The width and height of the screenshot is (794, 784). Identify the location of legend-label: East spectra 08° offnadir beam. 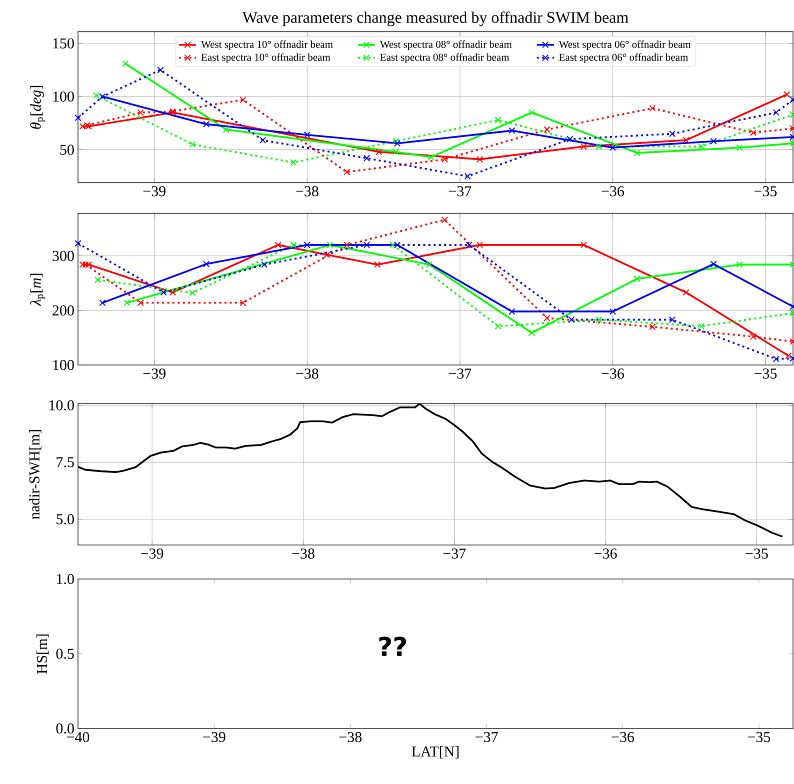
(445, 58).